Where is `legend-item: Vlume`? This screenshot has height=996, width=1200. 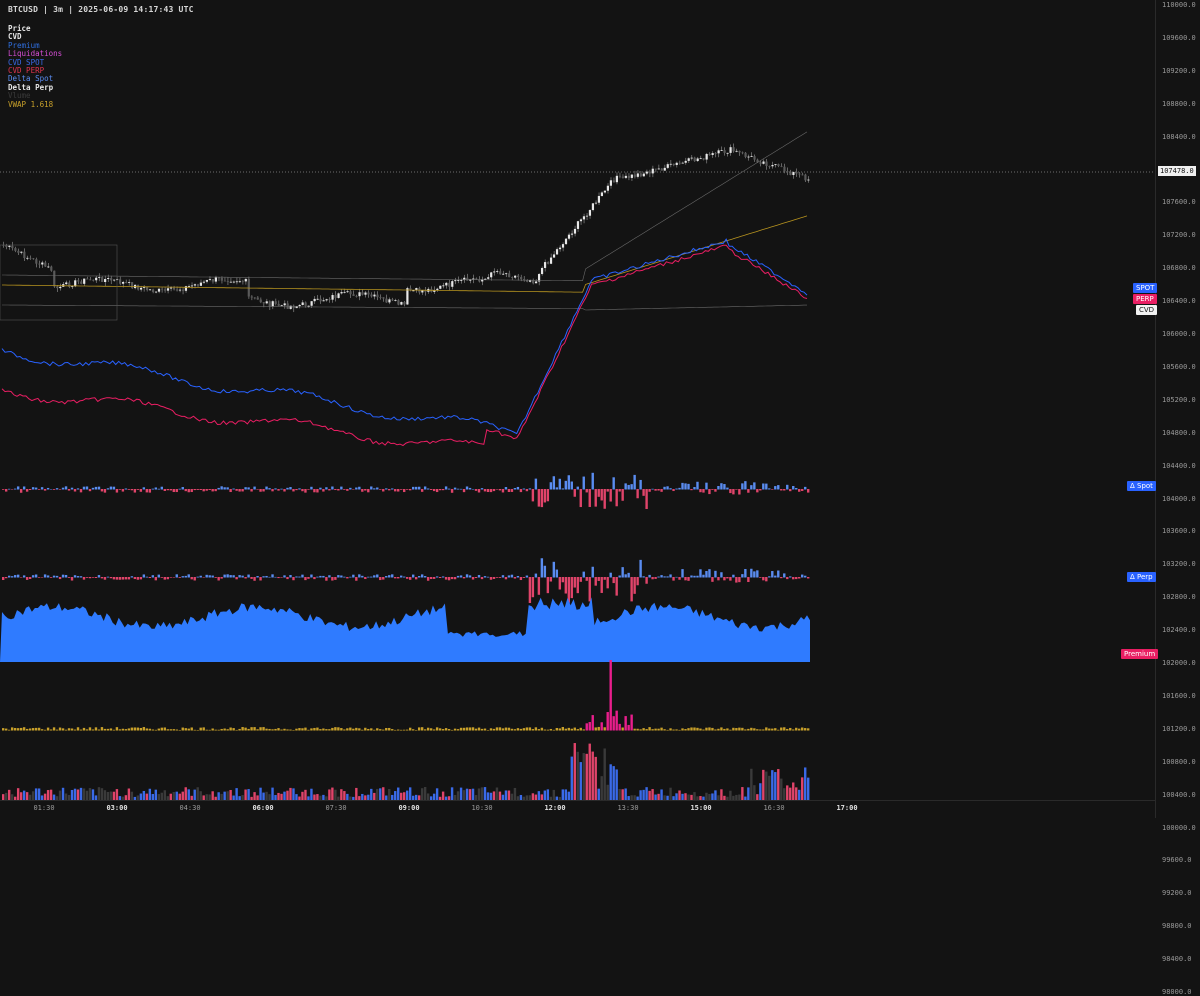 legend-item: Vlume is located at coordinates (19, 96).